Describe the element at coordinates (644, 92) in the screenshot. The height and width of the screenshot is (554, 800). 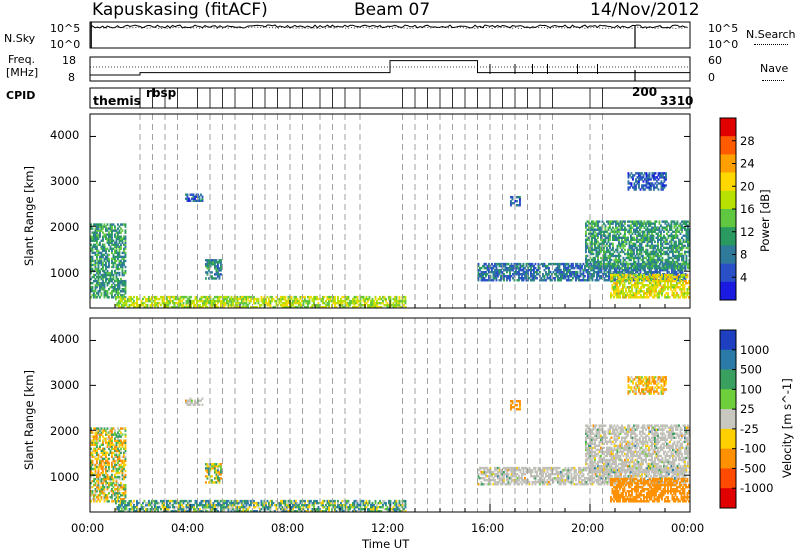
I see `cpid-overlap-b: 200` at that location.